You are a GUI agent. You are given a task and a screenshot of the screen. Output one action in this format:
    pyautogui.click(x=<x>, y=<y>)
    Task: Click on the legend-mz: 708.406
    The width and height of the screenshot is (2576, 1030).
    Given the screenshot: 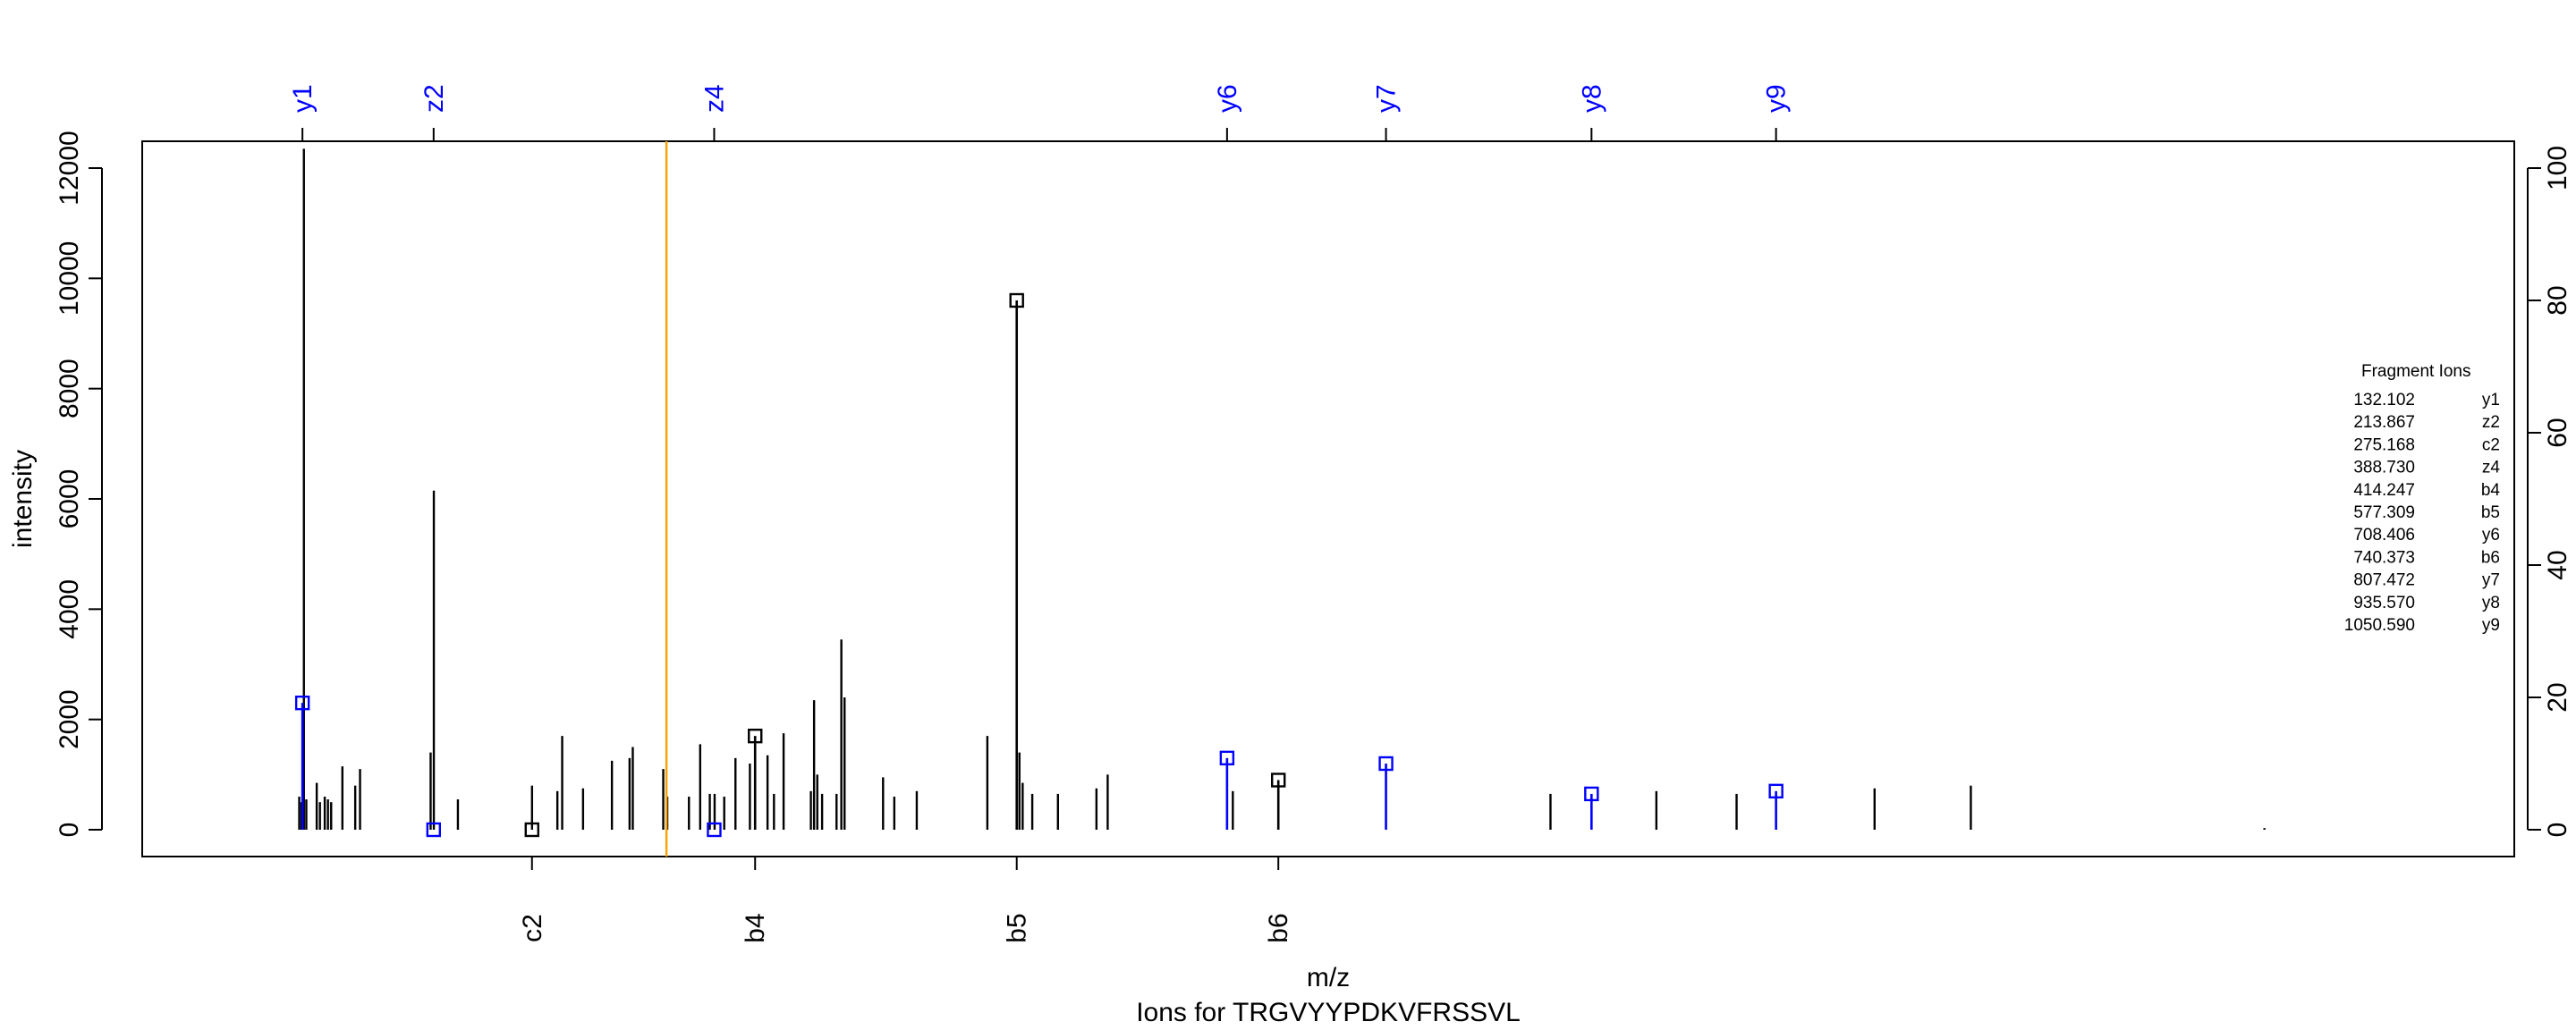 What is the action you would take?
    pyautogui.click(x=2384, y=535)
    